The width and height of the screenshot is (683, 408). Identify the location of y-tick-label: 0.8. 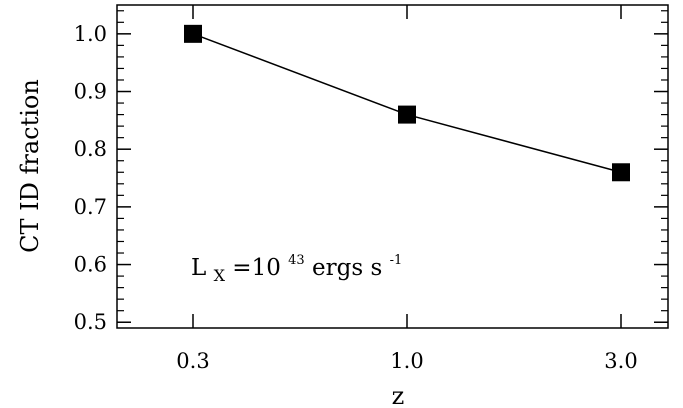
(90, 149).